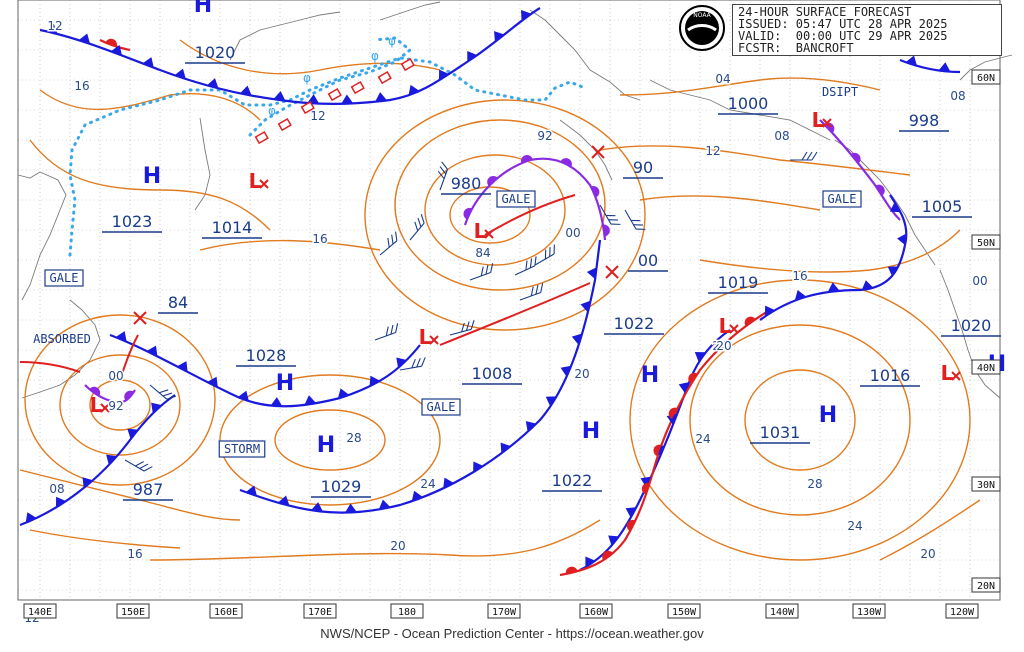 This screenshot has width=1024, height=652. What do you see at coordinates (480, 231) in the screenshot?
I see `low-pressure-center: L` at bounding box center [480, 231].